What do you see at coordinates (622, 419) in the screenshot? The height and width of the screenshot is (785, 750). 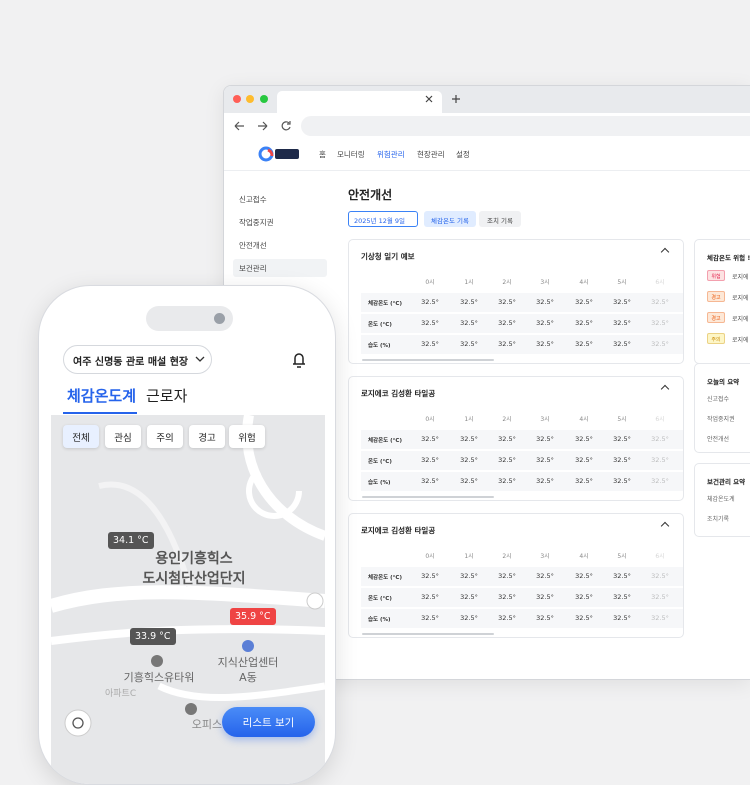 I see `column-header: 5시` at bounding box center [622, 419].